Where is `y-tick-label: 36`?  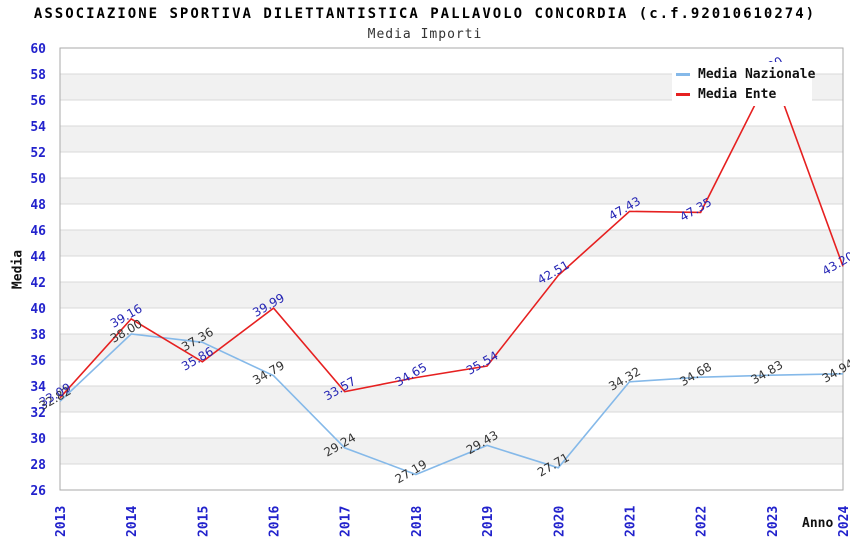
y-tick-label: 36 is located at coordinates (38, 361).